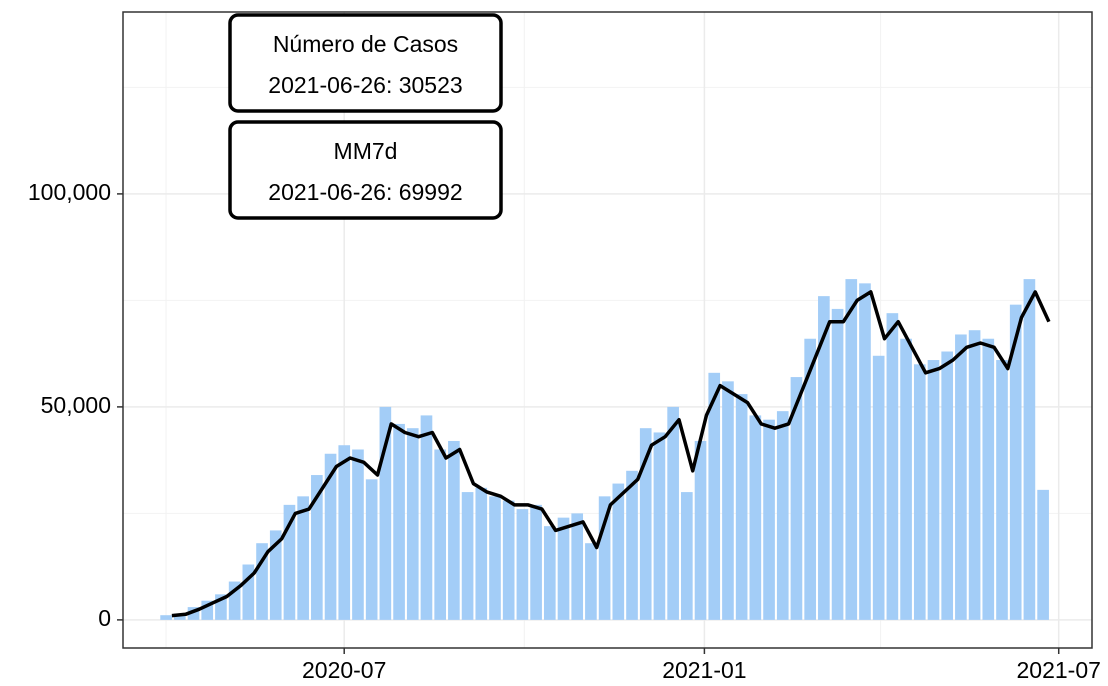 Image resolution: width=1108 pixels, height=686 pixels. I want to click on x-tick-label: 2021-01, so click(704, 670).